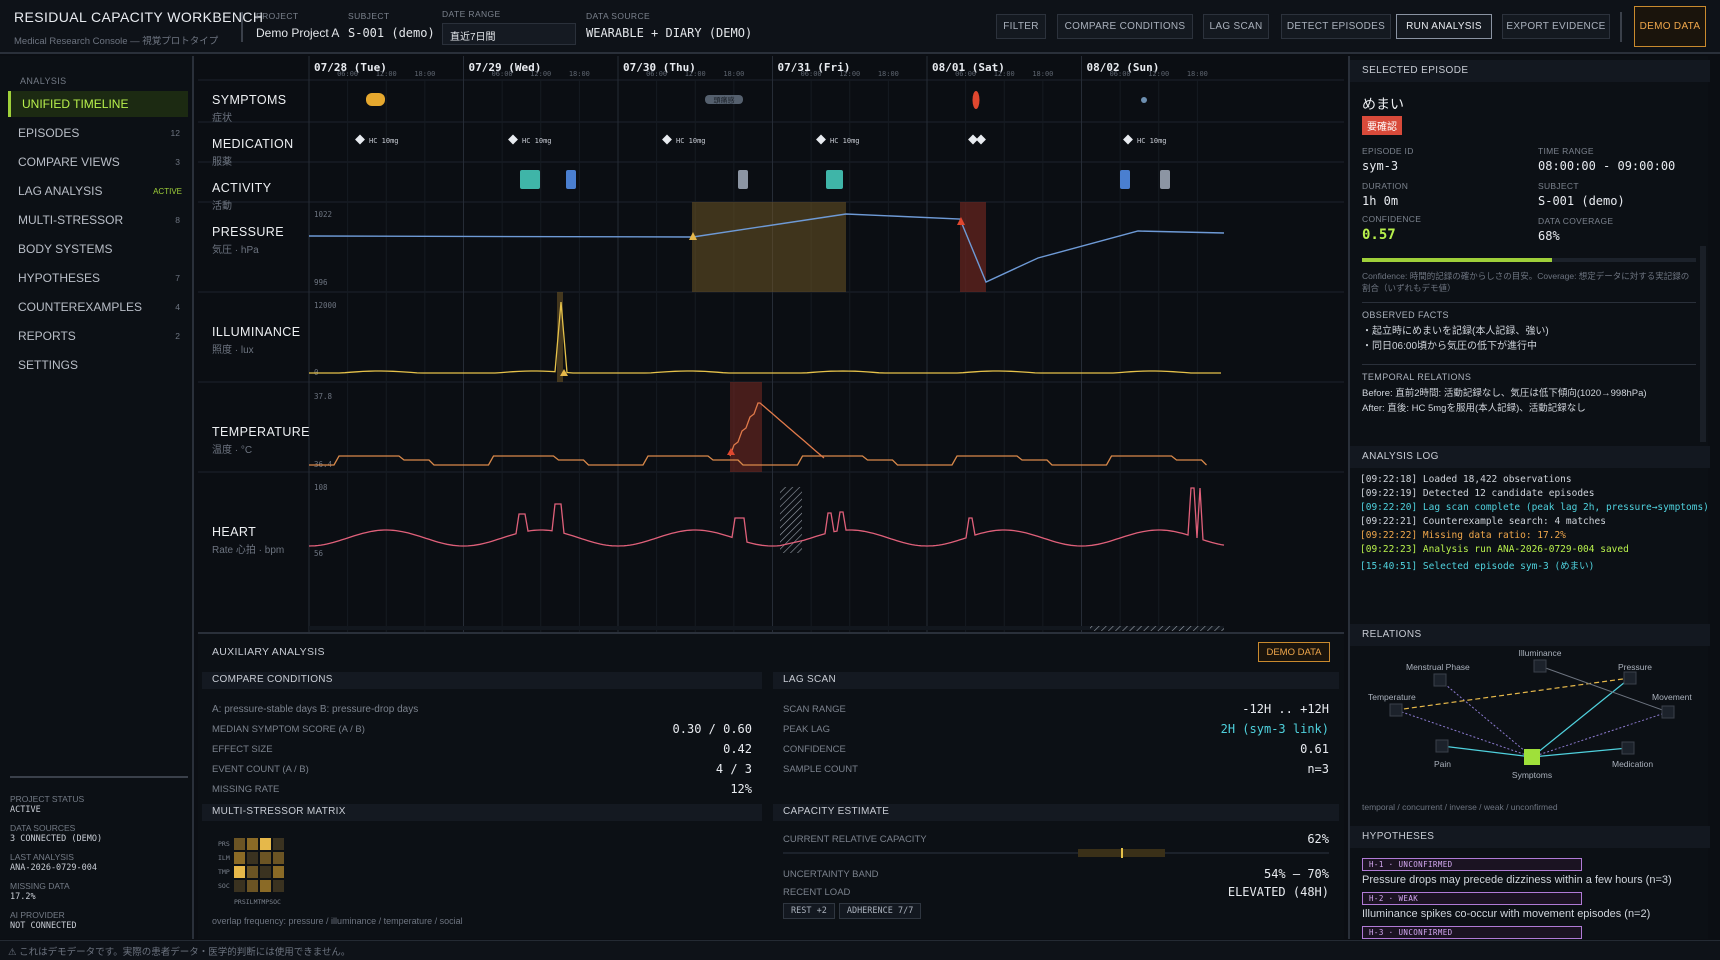 The width and height of the screenshot is (1720, 960). Describe the element at coordinates (1532, 775) in the screenshot. I see `node-label: Symptoms` at that location.